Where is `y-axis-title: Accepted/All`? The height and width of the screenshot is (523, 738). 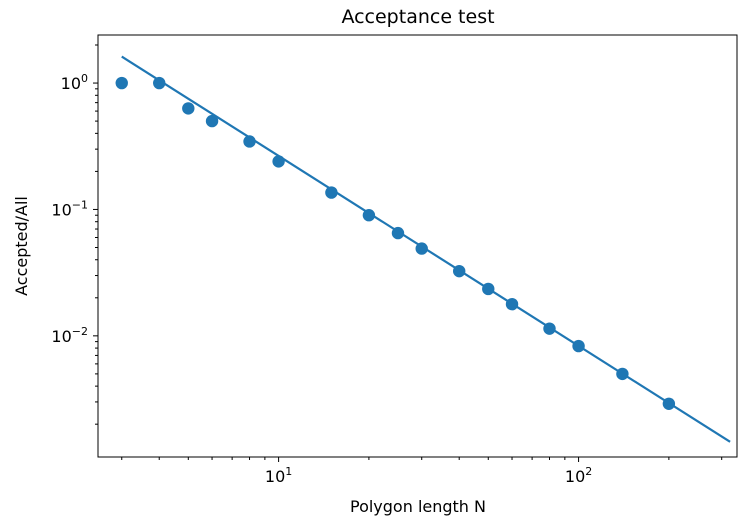
y-axis-title: Accepted/All is located at coordinates (21, 246).